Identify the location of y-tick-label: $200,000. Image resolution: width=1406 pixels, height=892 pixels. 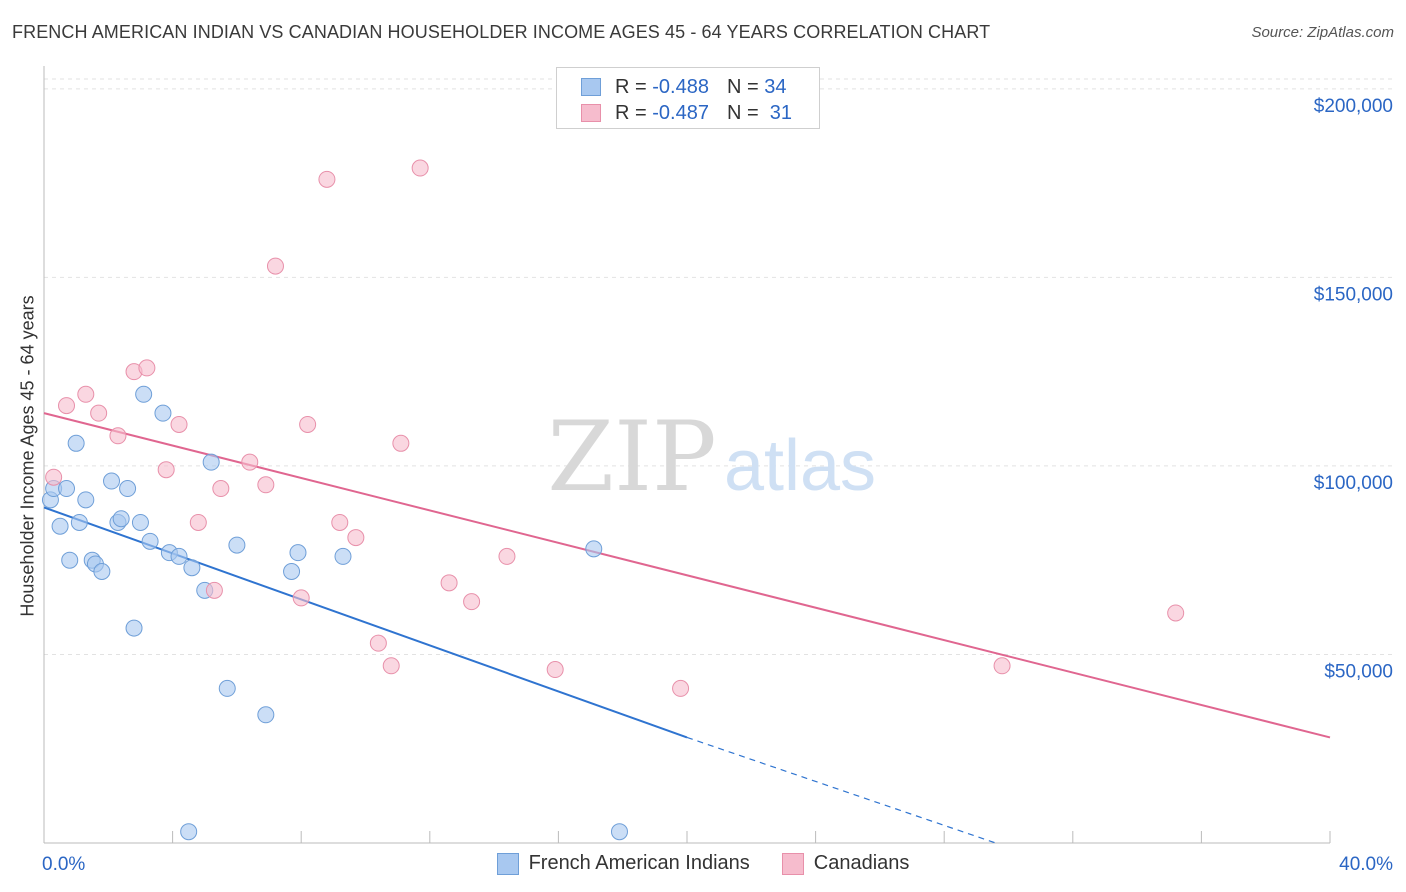
(1353, 106).